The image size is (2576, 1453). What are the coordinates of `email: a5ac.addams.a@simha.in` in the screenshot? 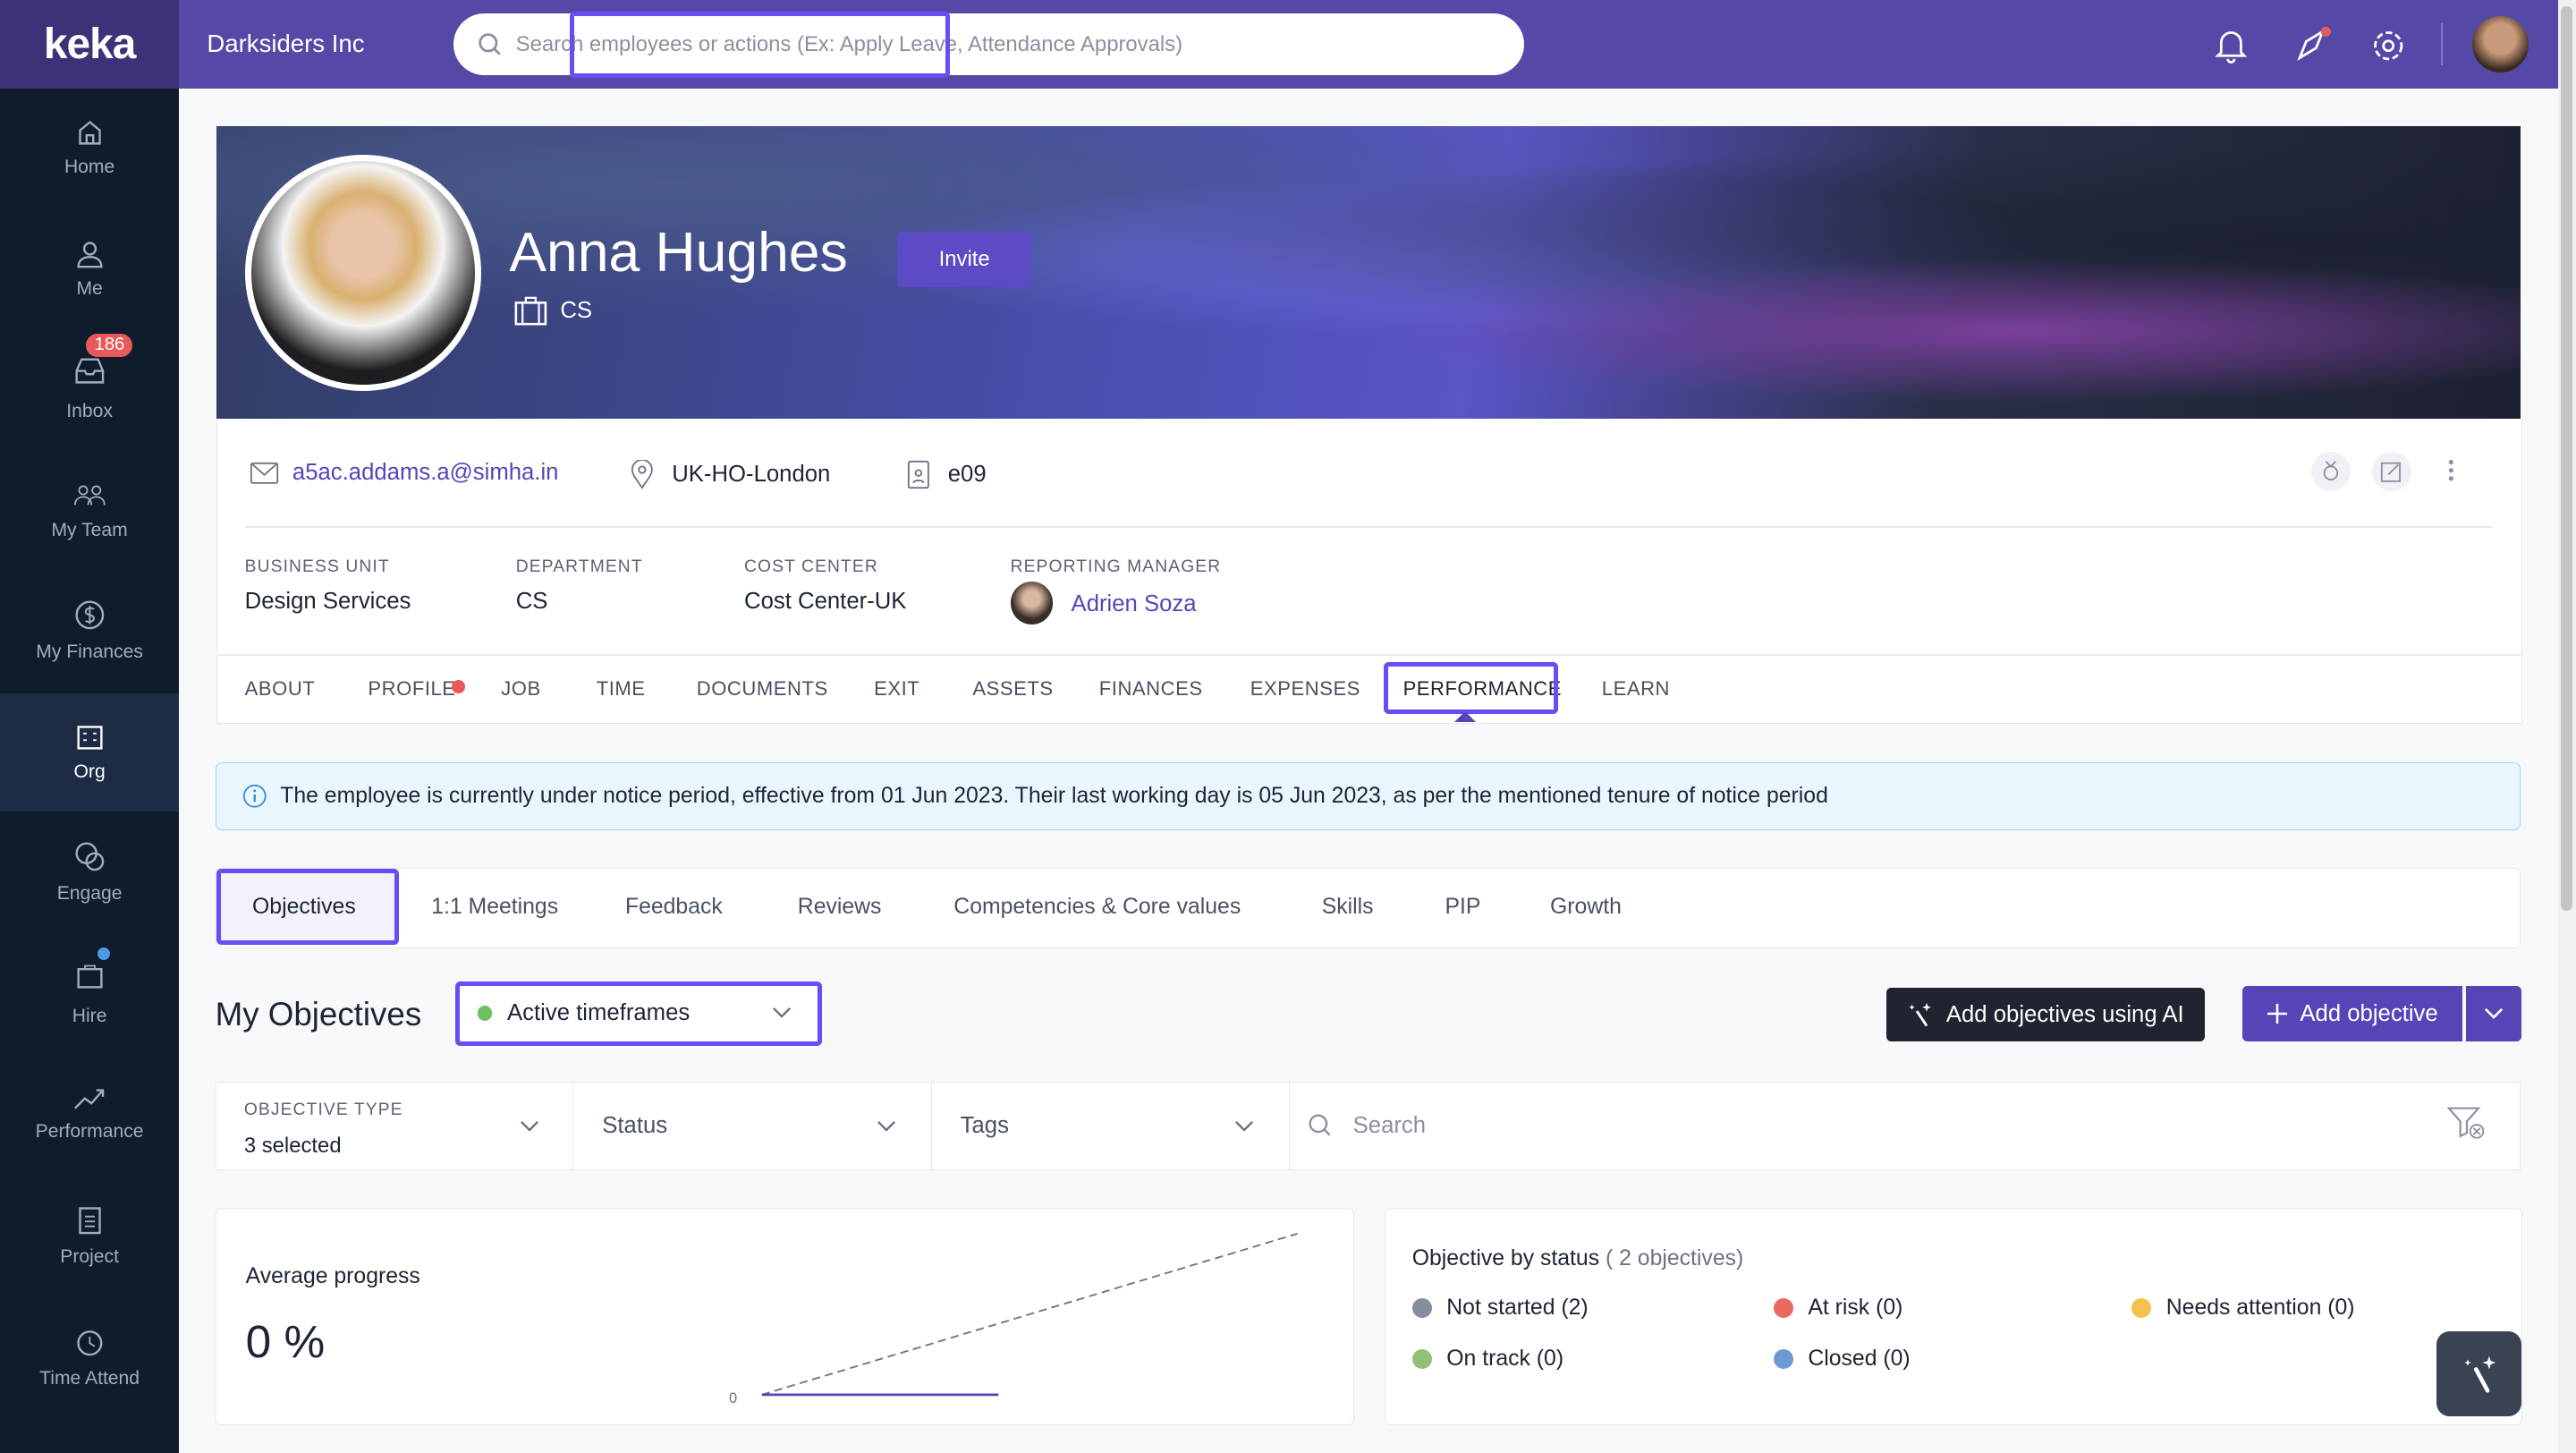 It's located at (404, 473).